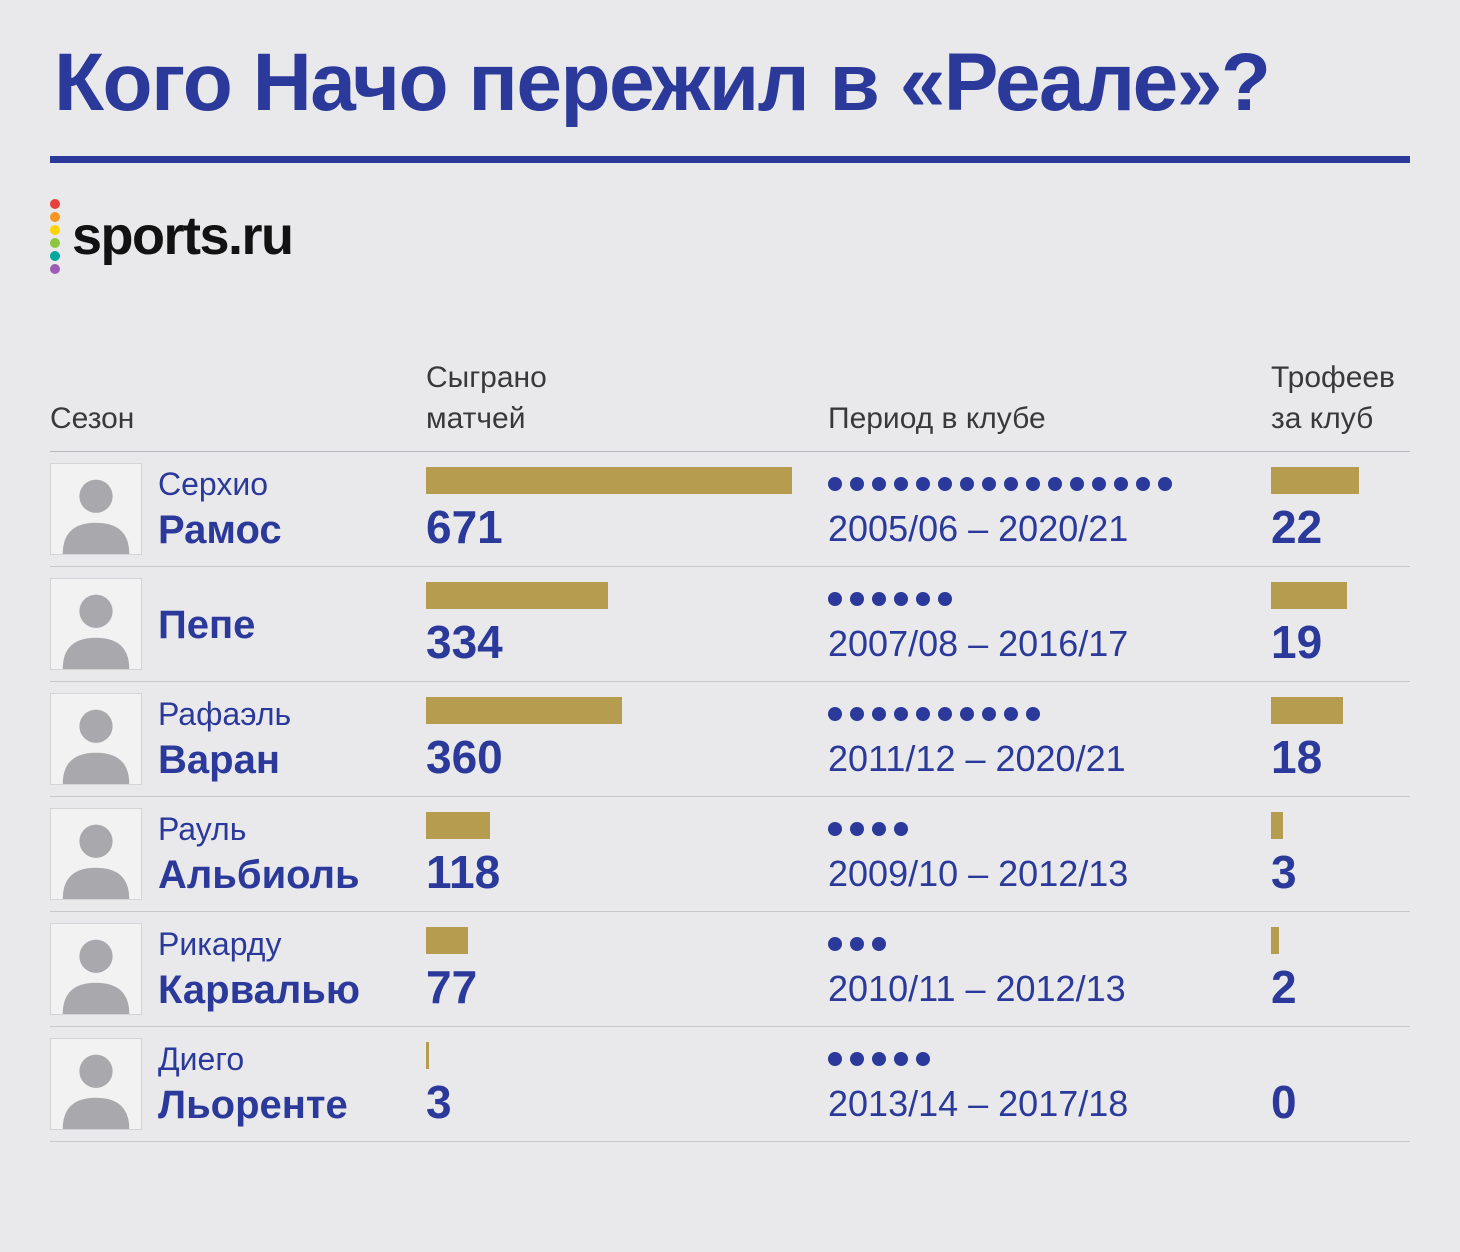  I want to click on player-first-name: Рауль, so click(202, 829).